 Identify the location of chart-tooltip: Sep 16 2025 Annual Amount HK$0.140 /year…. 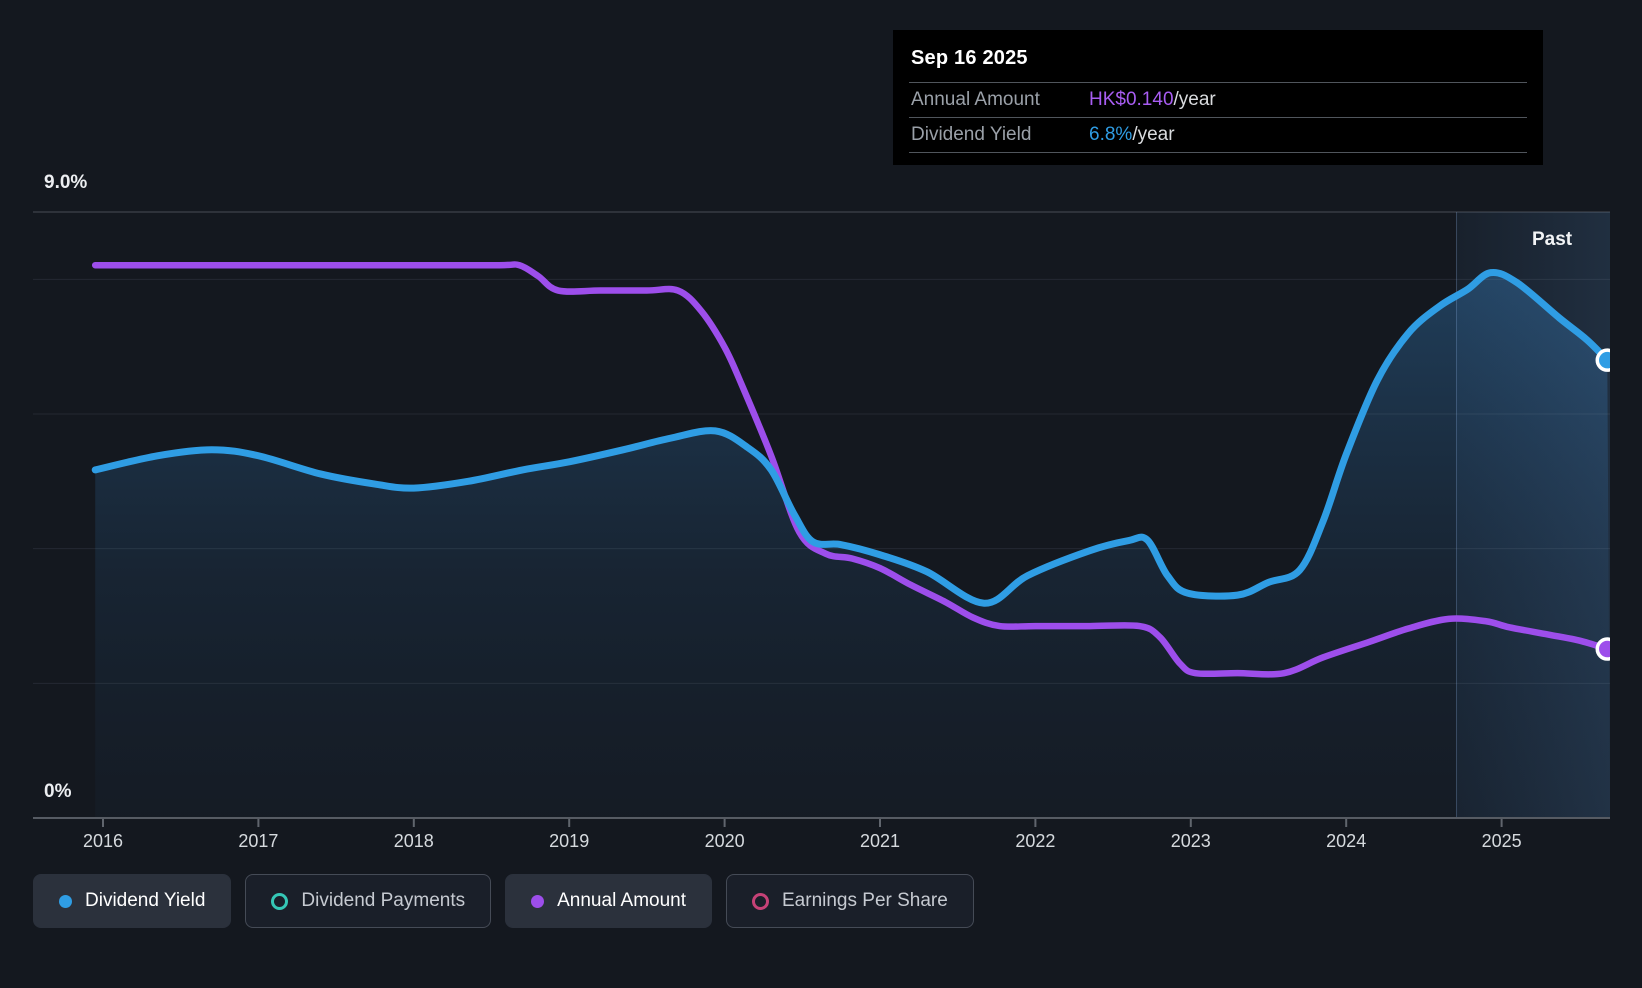
(1218, 97).